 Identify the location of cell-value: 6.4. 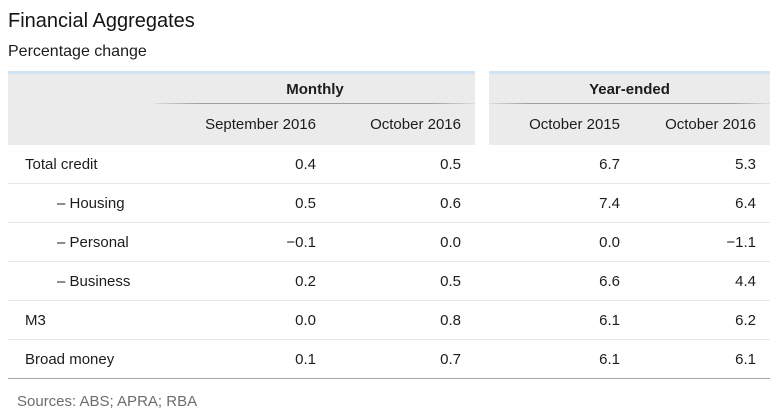
(702, 202).